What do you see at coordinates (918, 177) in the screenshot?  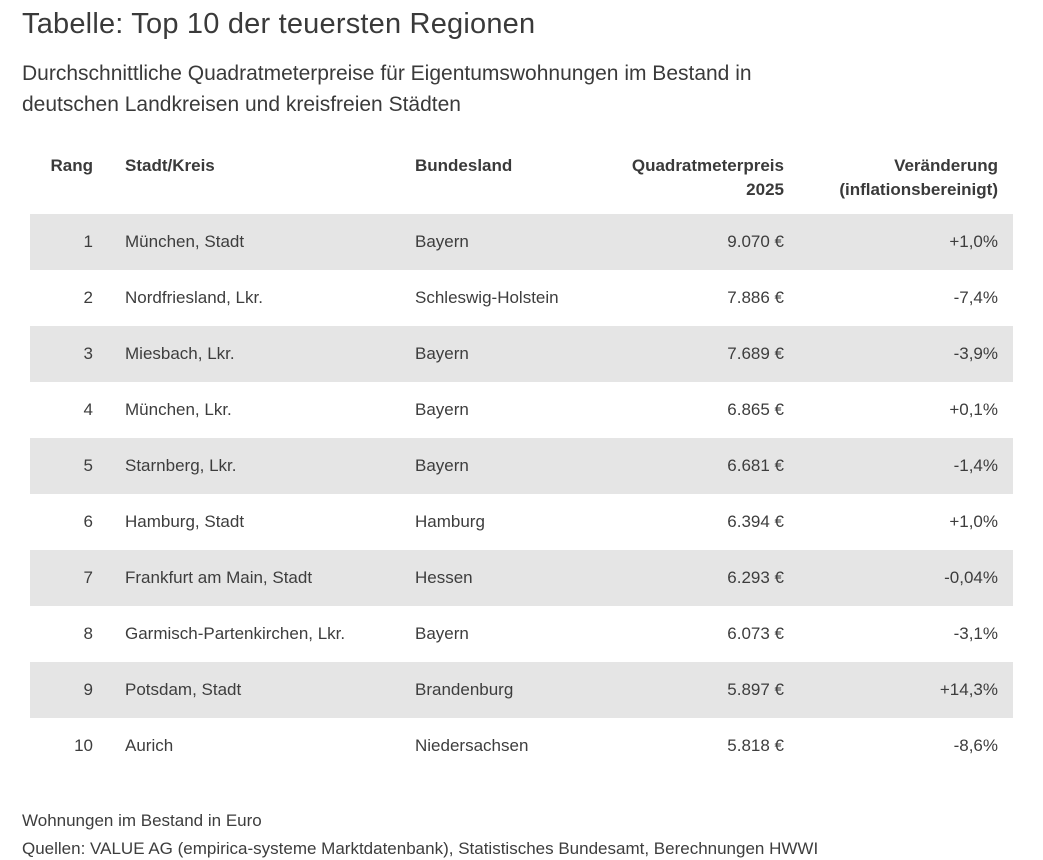 I see `column-header-veraenderung: Veränderung (inflationsbereinigt)` at bounding box center [918, 177].